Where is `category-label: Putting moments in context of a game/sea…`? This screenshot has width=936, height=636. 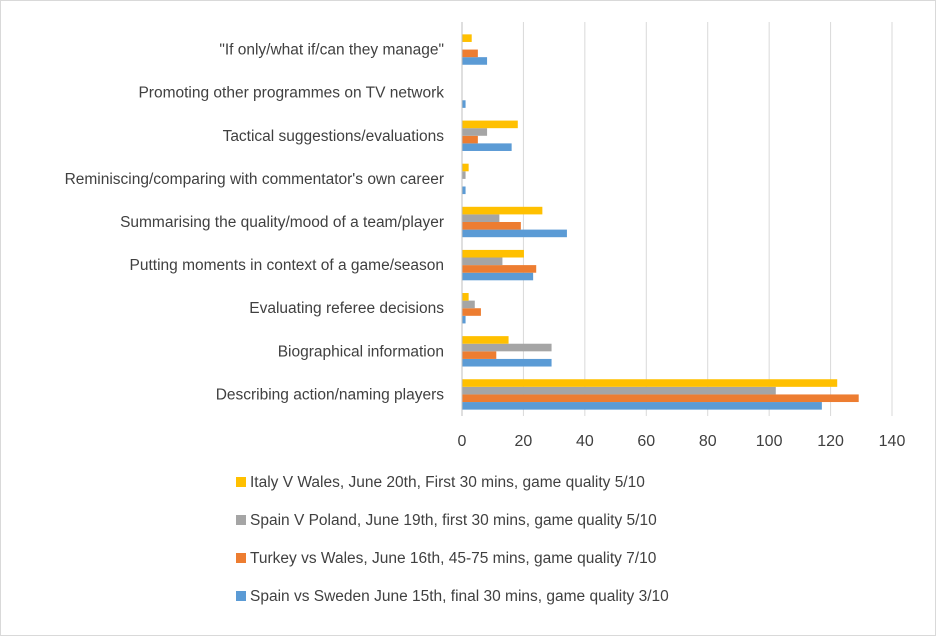 category-label: Putting moments in context of a game/sea… is located at coordinates (287, 265).